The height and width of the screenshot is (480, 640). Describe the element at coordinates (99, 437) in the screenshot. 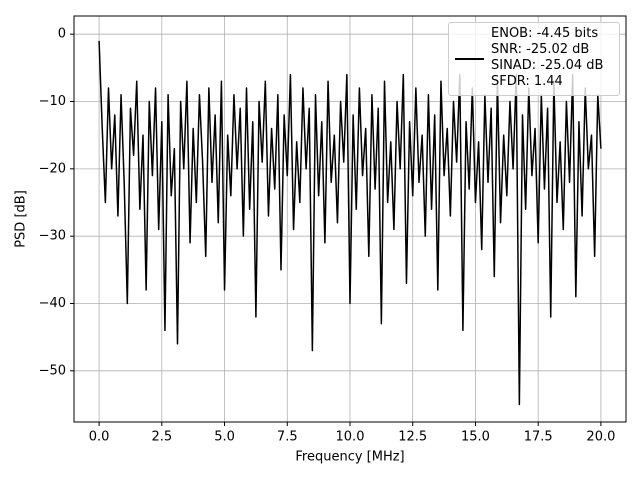

I see `x-tick-label: 0.0` at that location.